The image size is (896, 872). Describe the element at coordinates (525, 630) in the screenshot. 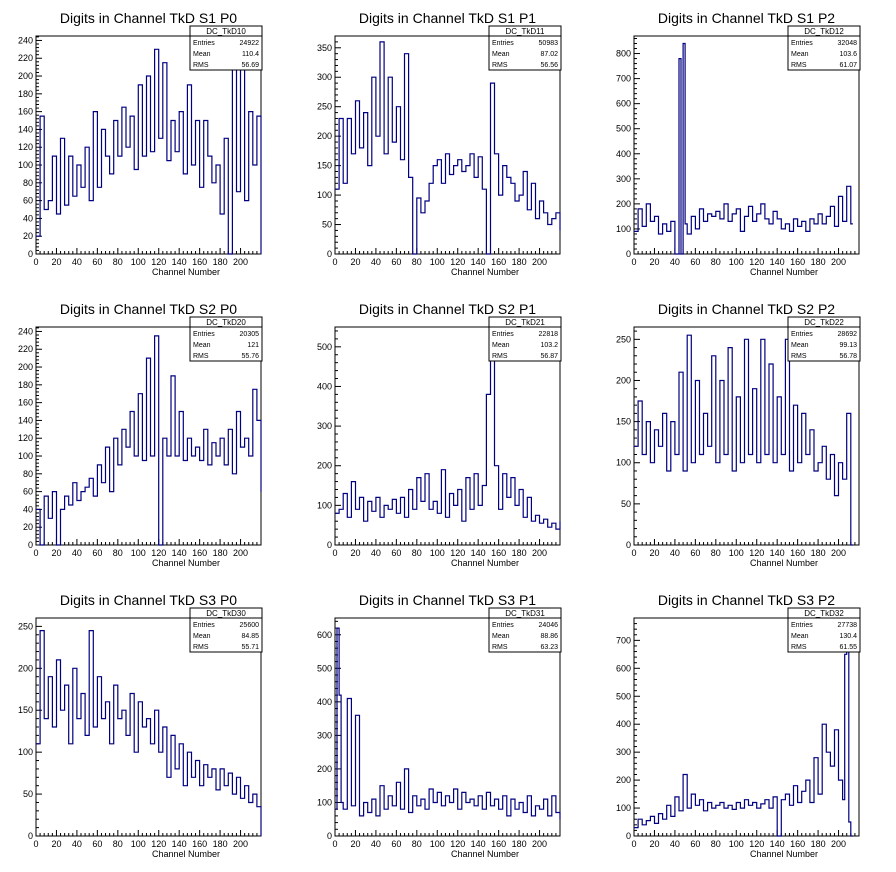

I see `stats-box: DC_TkD31 Entries 24046 Mean 88.86 RMS 63.23` at that location.